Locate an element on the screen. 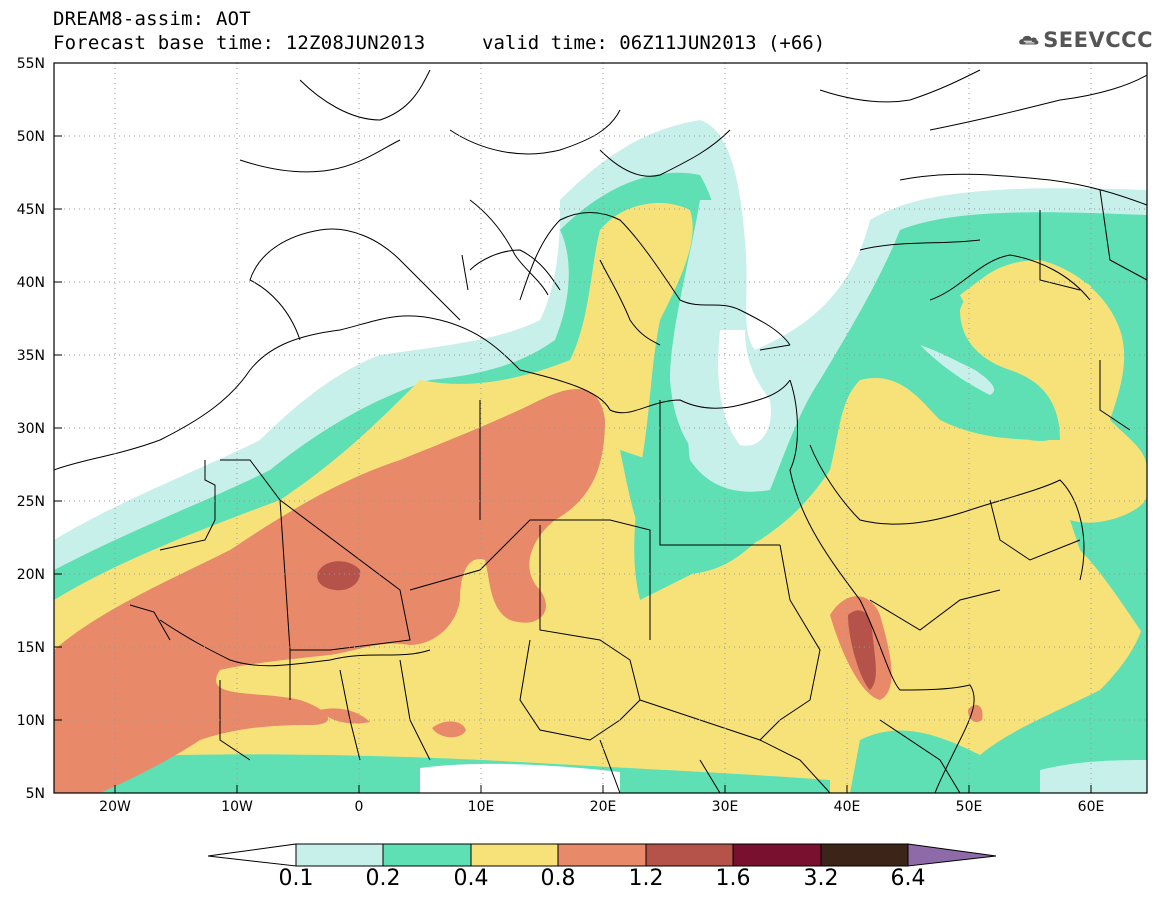  valid-time: valid time: 06Z11JUN2013 (+66) is located at coordinates (654, 43).